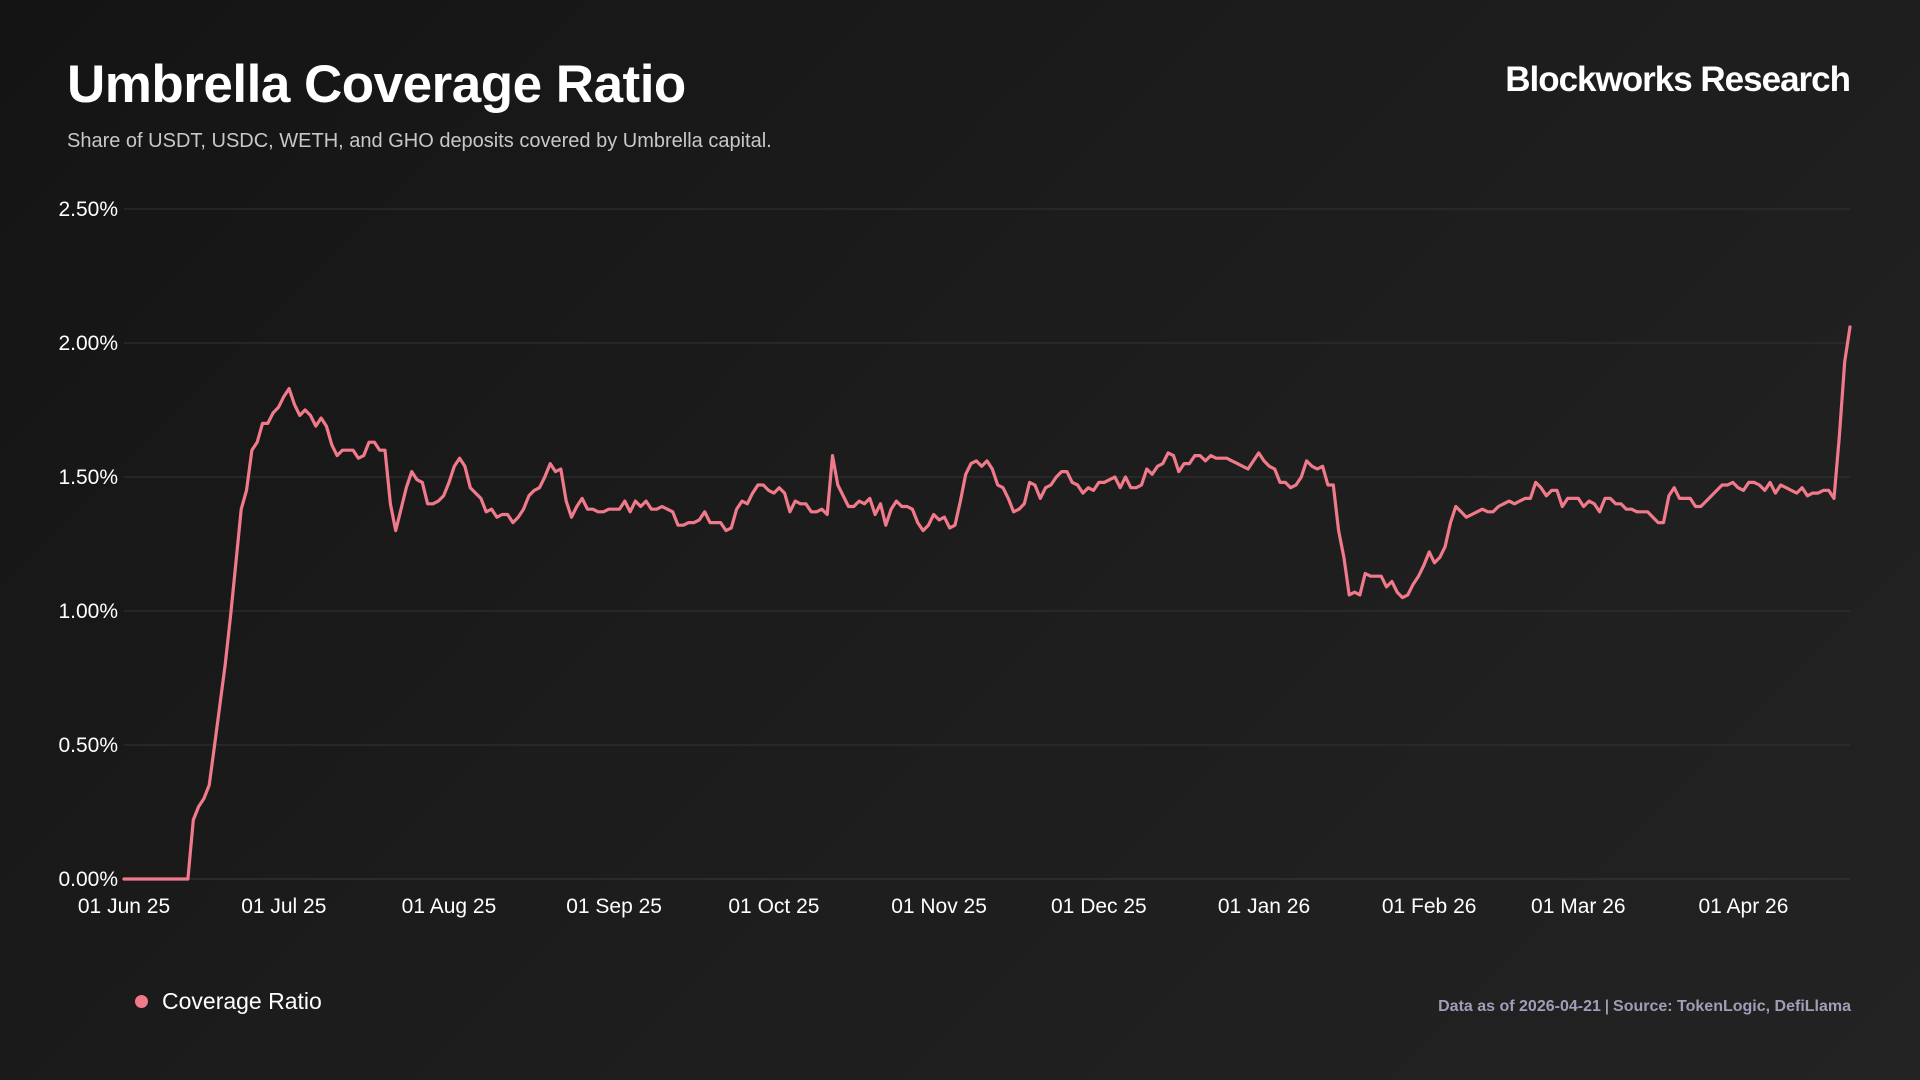 This screenshot has height=1080, width=1920. What do you see at coordinates (283, 906) in the screenshot?
I see `x-tick-label: 01 Jul 25` at bounding box center [283, 906].